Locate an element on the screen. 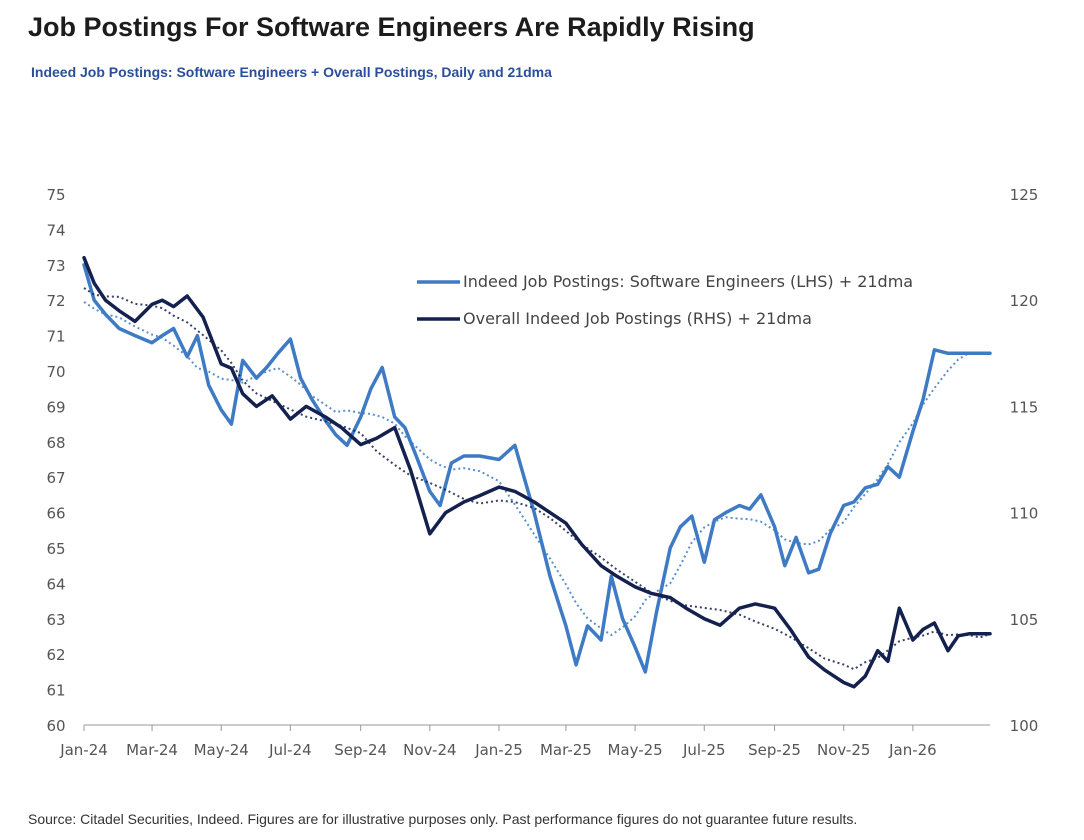 The height and width of the screenshot is (840, 1084). y-left-tick-label: 64 is located at coordinates (55, 584).